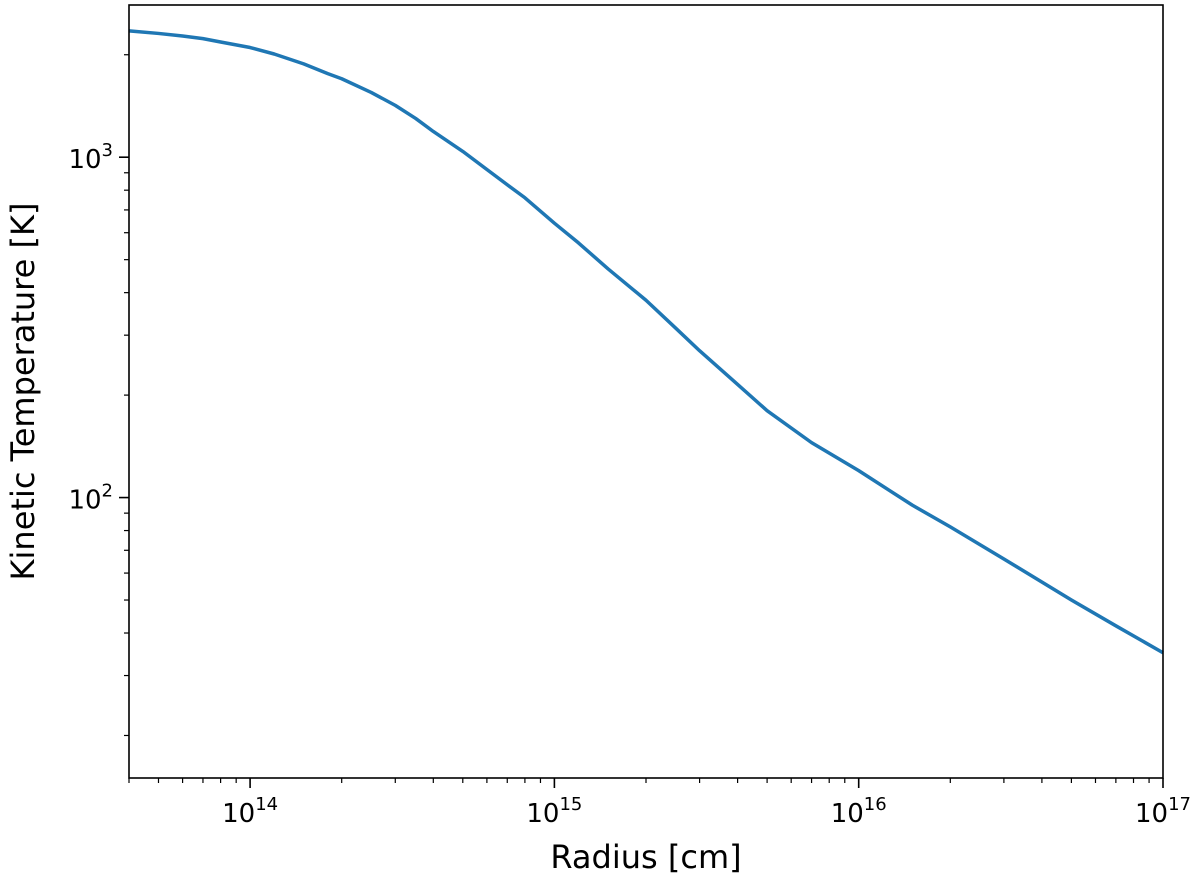 This screenshot has width=1200, height=880. What do you see at coordinates (90, 157) in the screenshot?
I see `y-tick-label: 10³` at bounding box center [90, 157].